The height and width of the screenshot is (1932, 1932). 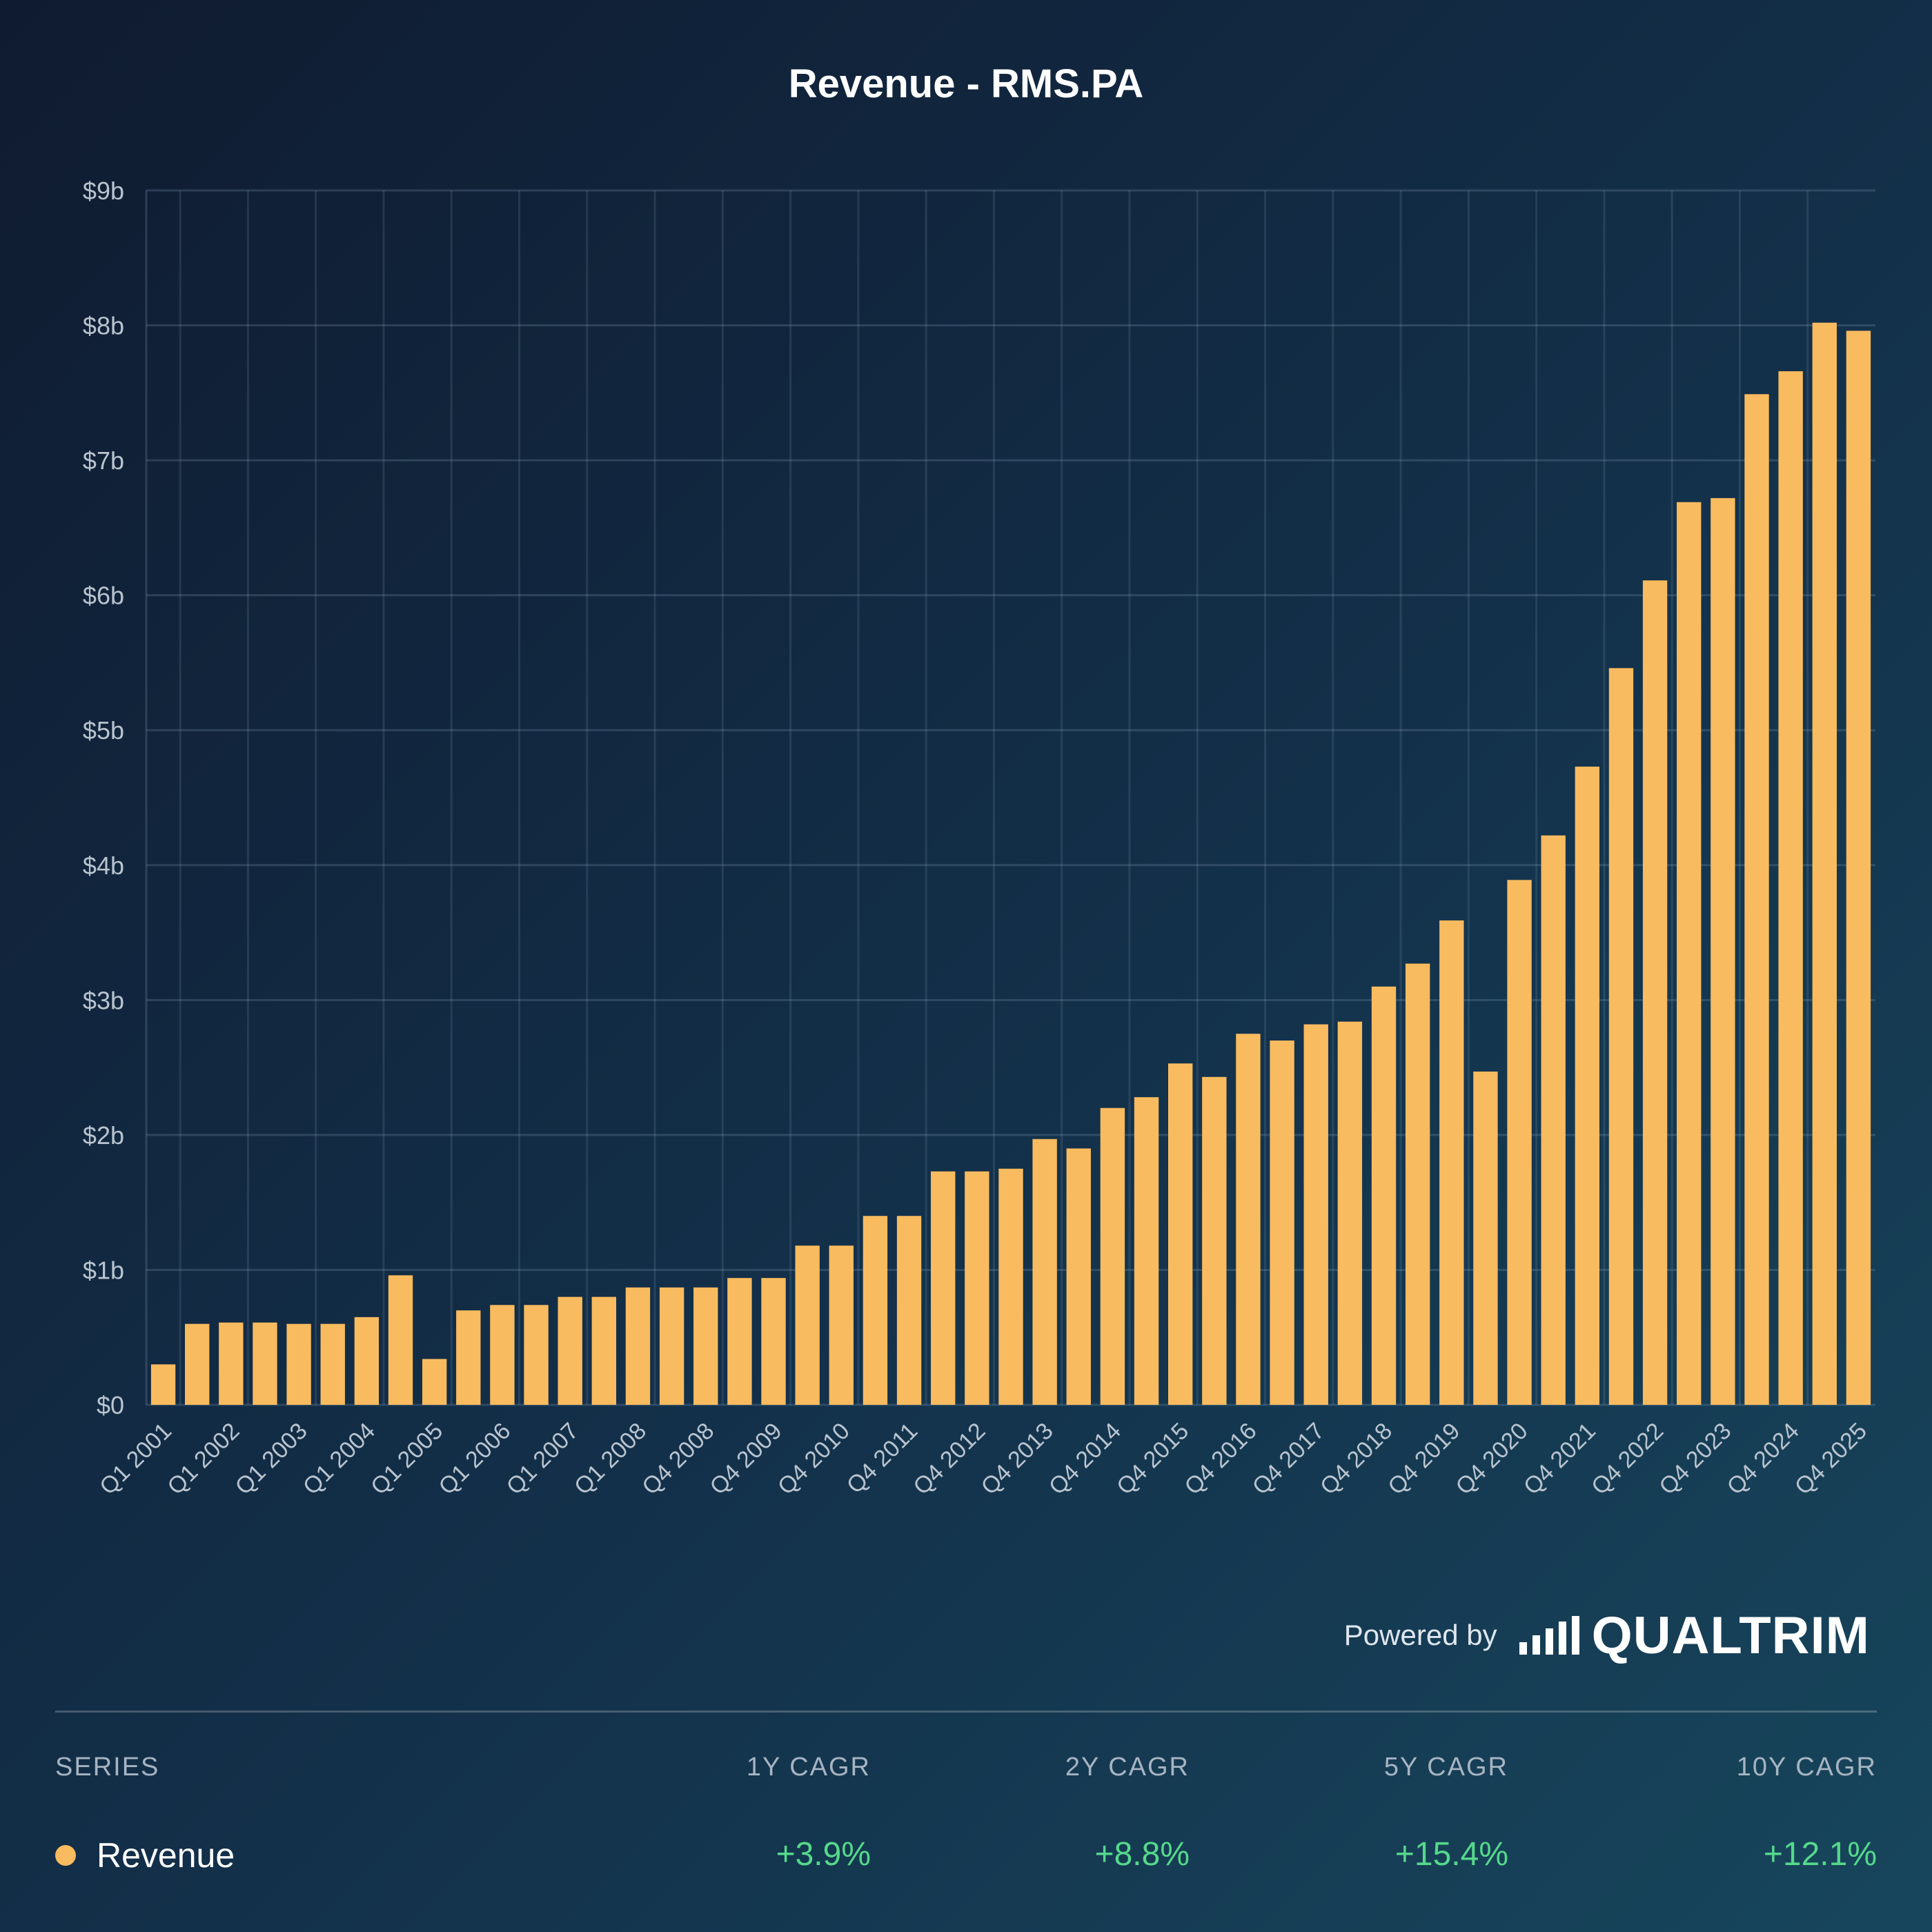 I want to click on powered-by: Powered by QUALTRIM, so click(x=1607, y=1636).